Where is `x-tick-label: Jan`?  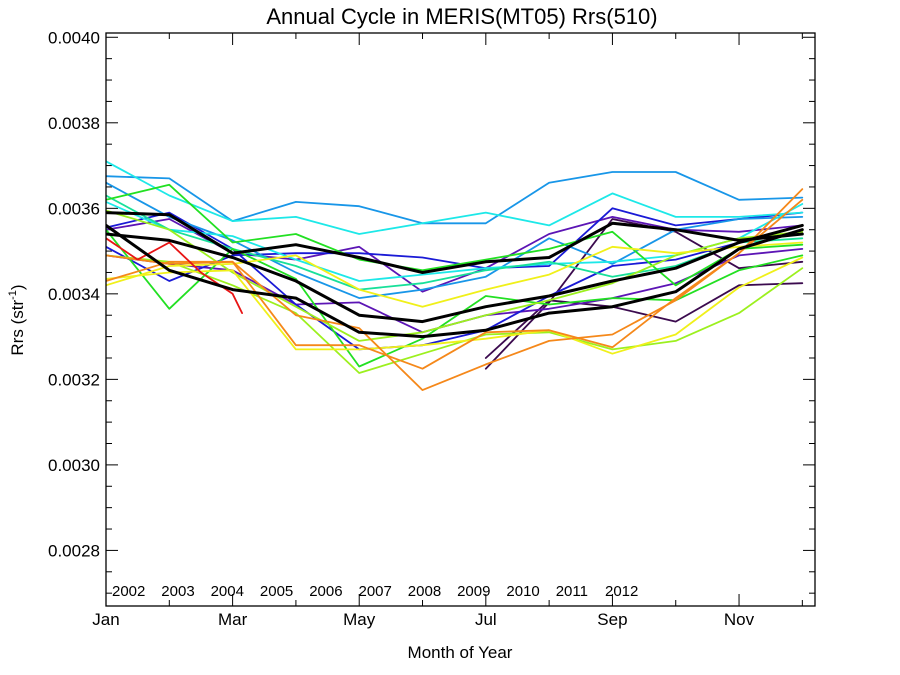
x-tick-label: Jan is located at coordinates (105, 619).